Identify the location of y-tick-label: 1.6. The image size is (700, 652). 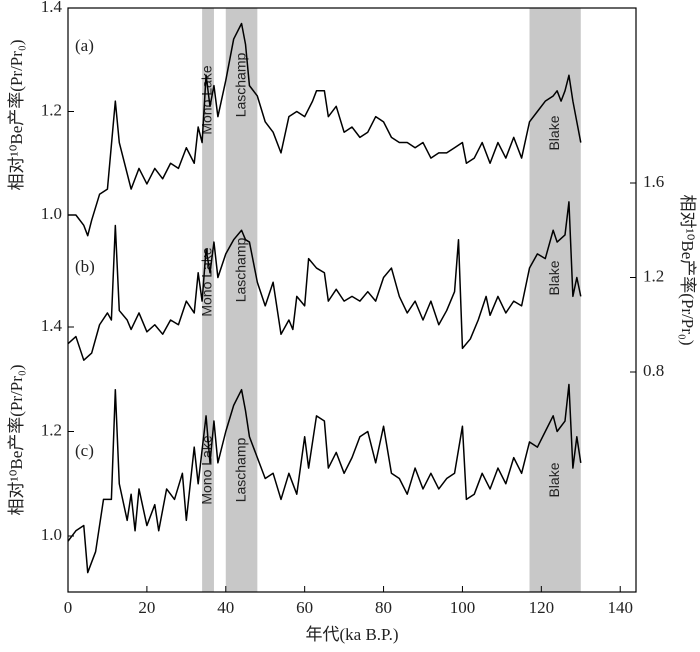
(653, 181).